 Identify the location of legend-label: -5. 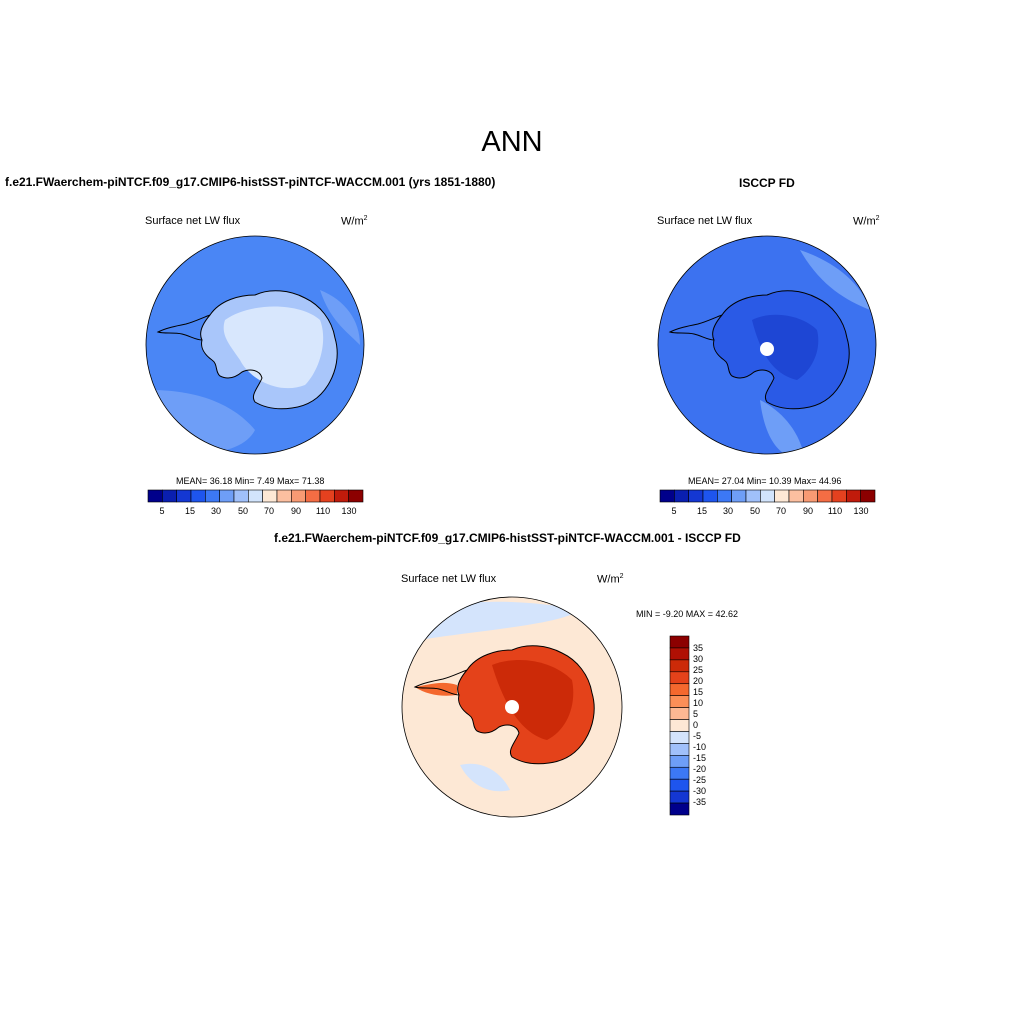
(697, 736).